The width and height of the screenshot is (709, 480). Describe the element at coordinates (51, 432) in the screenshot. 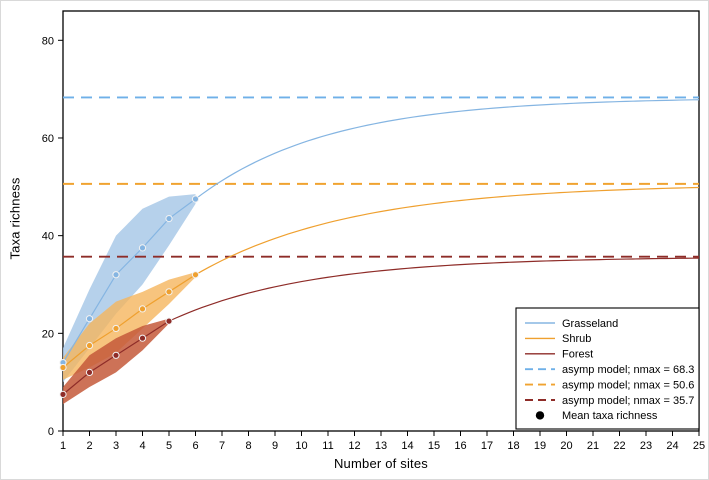

I see `y-tick-label: 0` at that location.